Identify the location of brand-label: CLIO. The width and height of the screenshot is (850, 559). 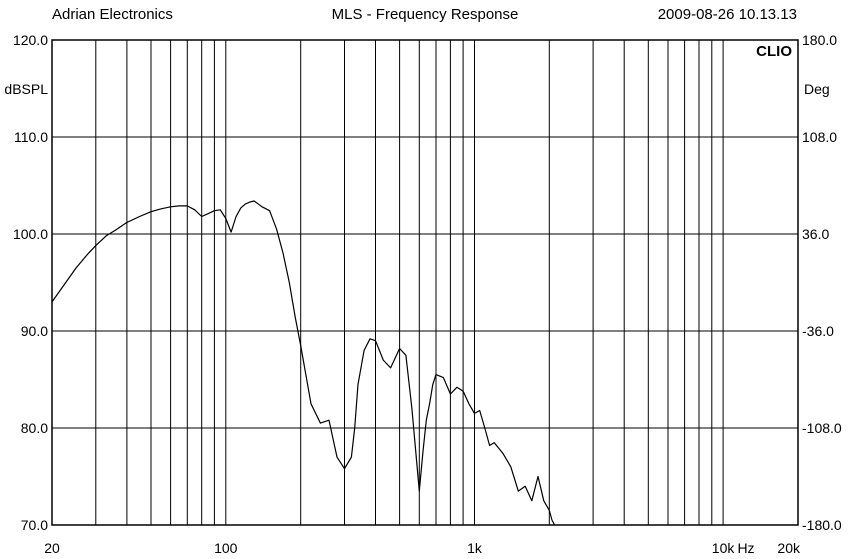
(774, 51).